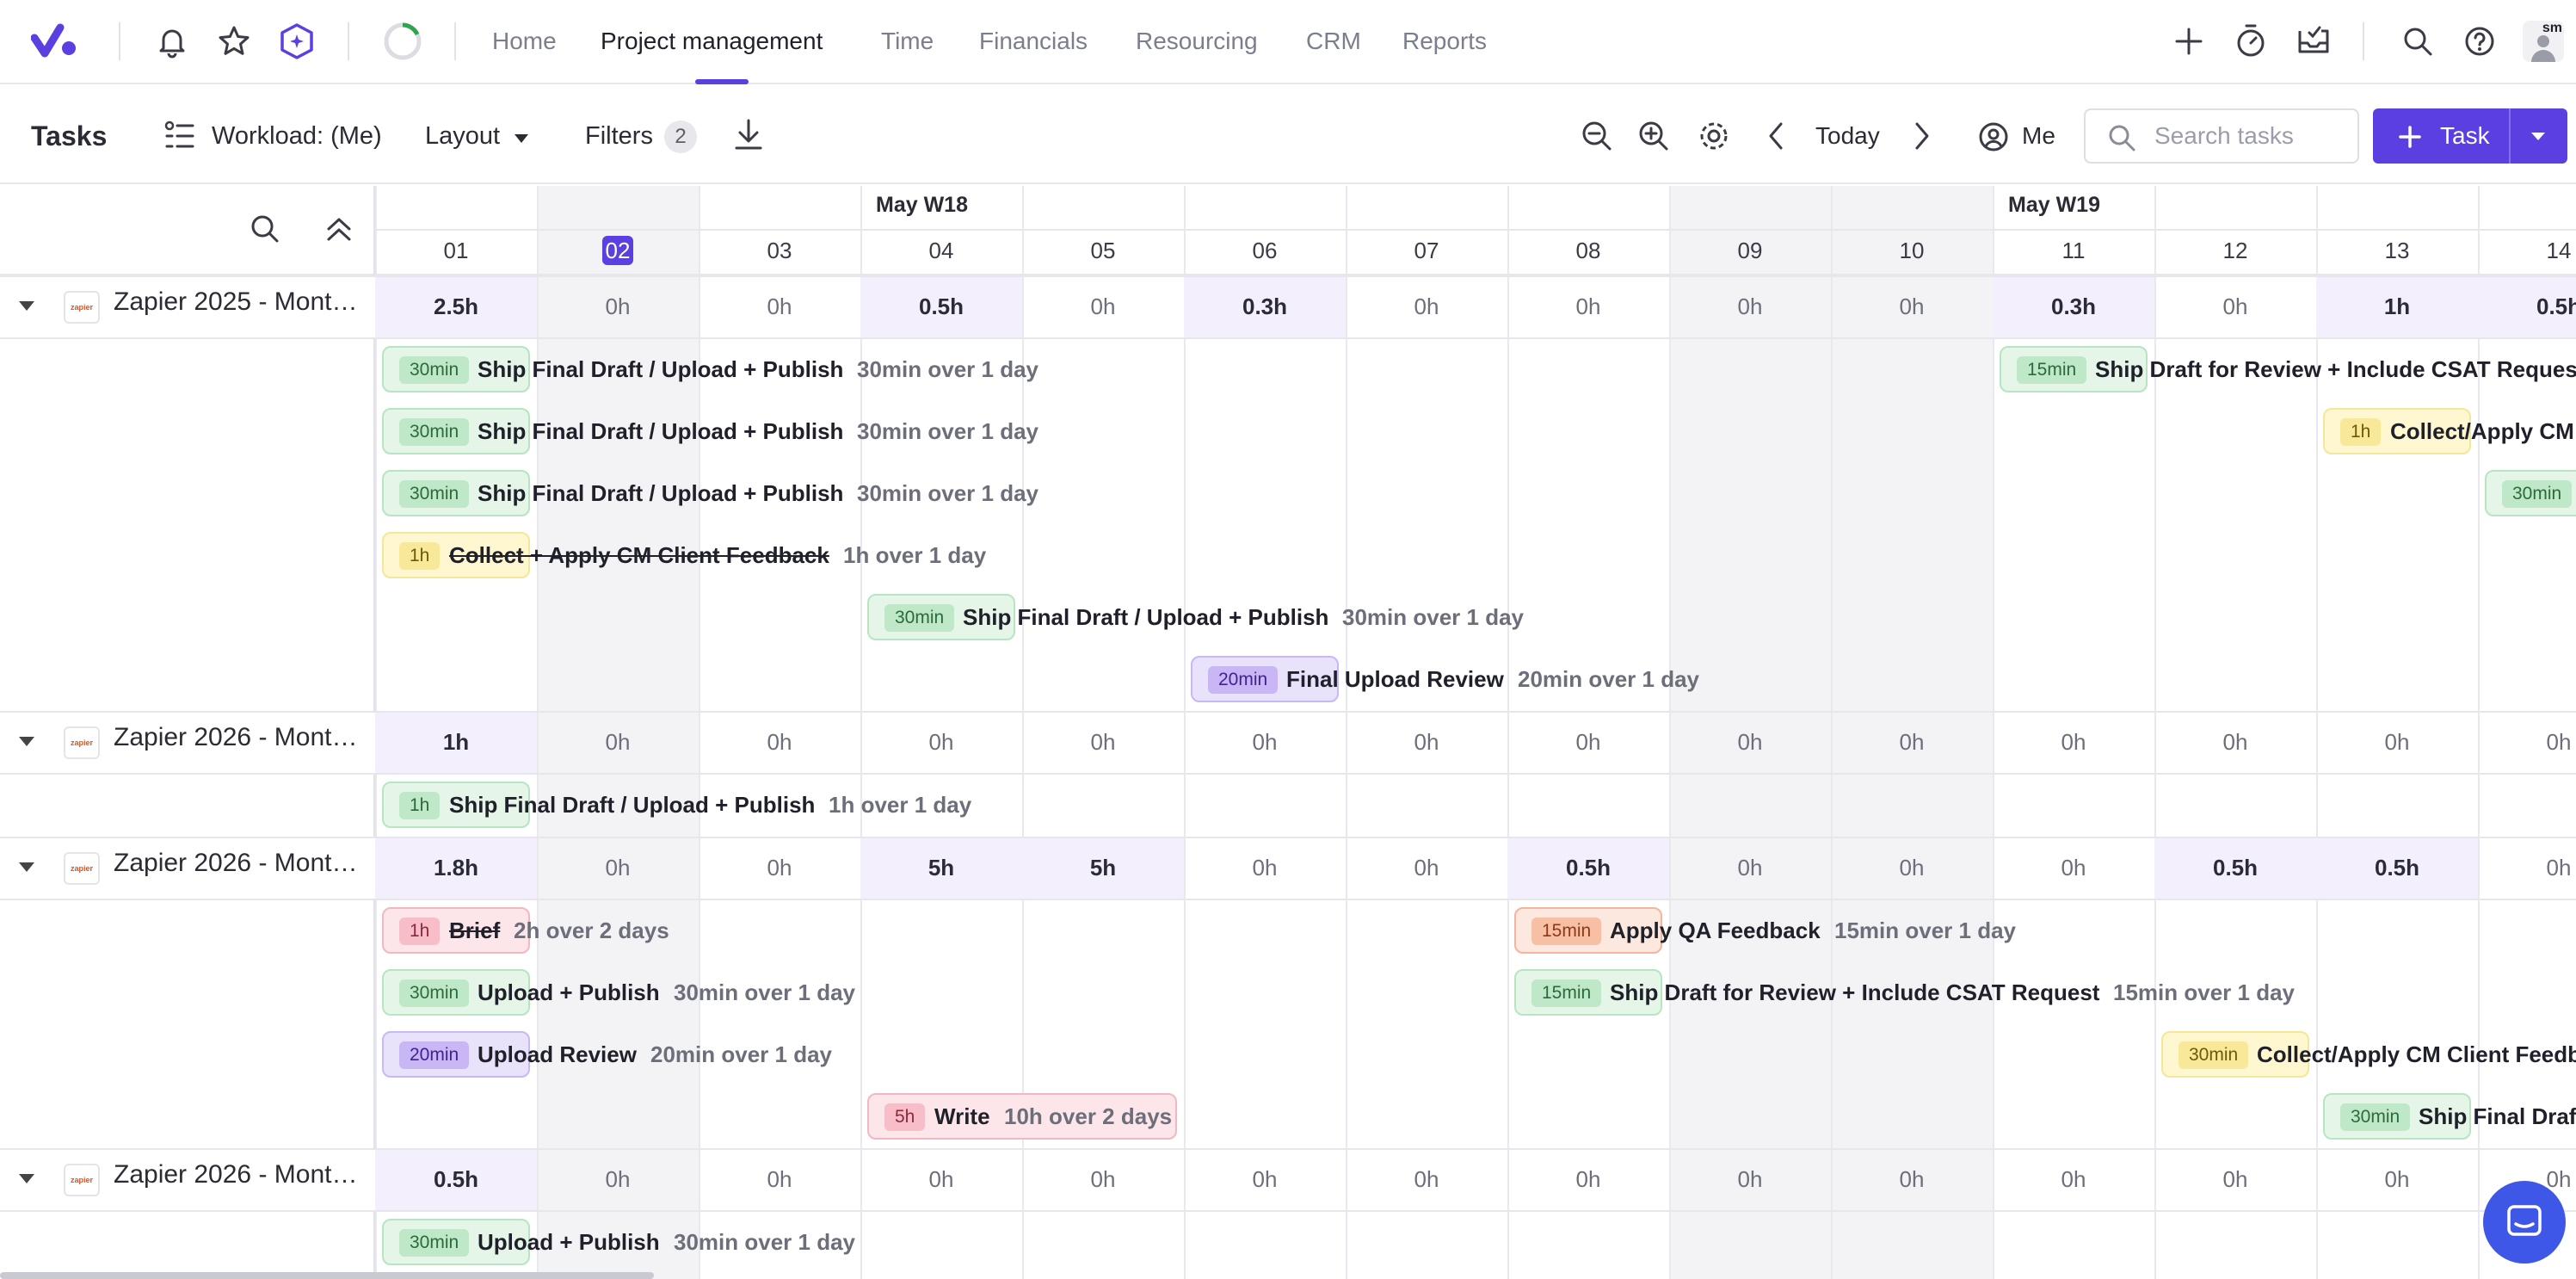  What do you see at coordinates (188, 306) in the screenshot?
I see `group-header: zapier Zapier 2025 - Monthly Content` at bounding box center [188, 306].